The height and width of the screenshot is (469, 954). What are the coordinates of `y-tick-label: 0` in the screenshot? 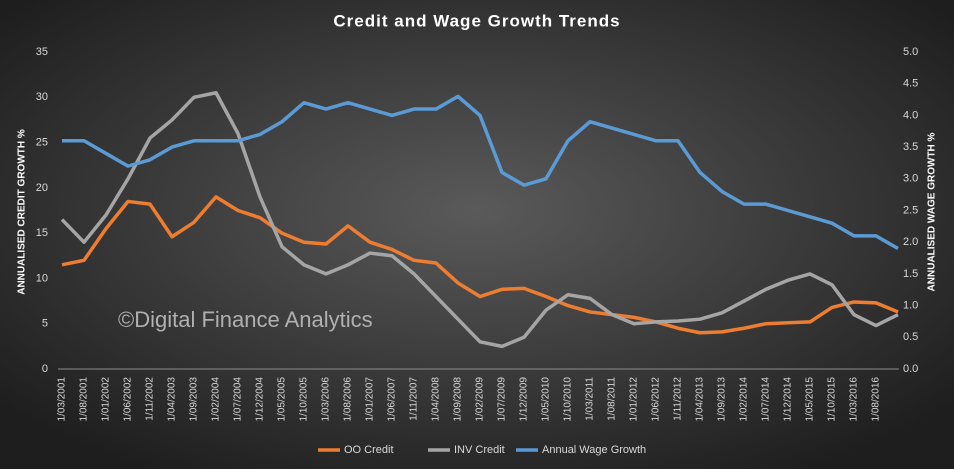 It's located at (45, 369).